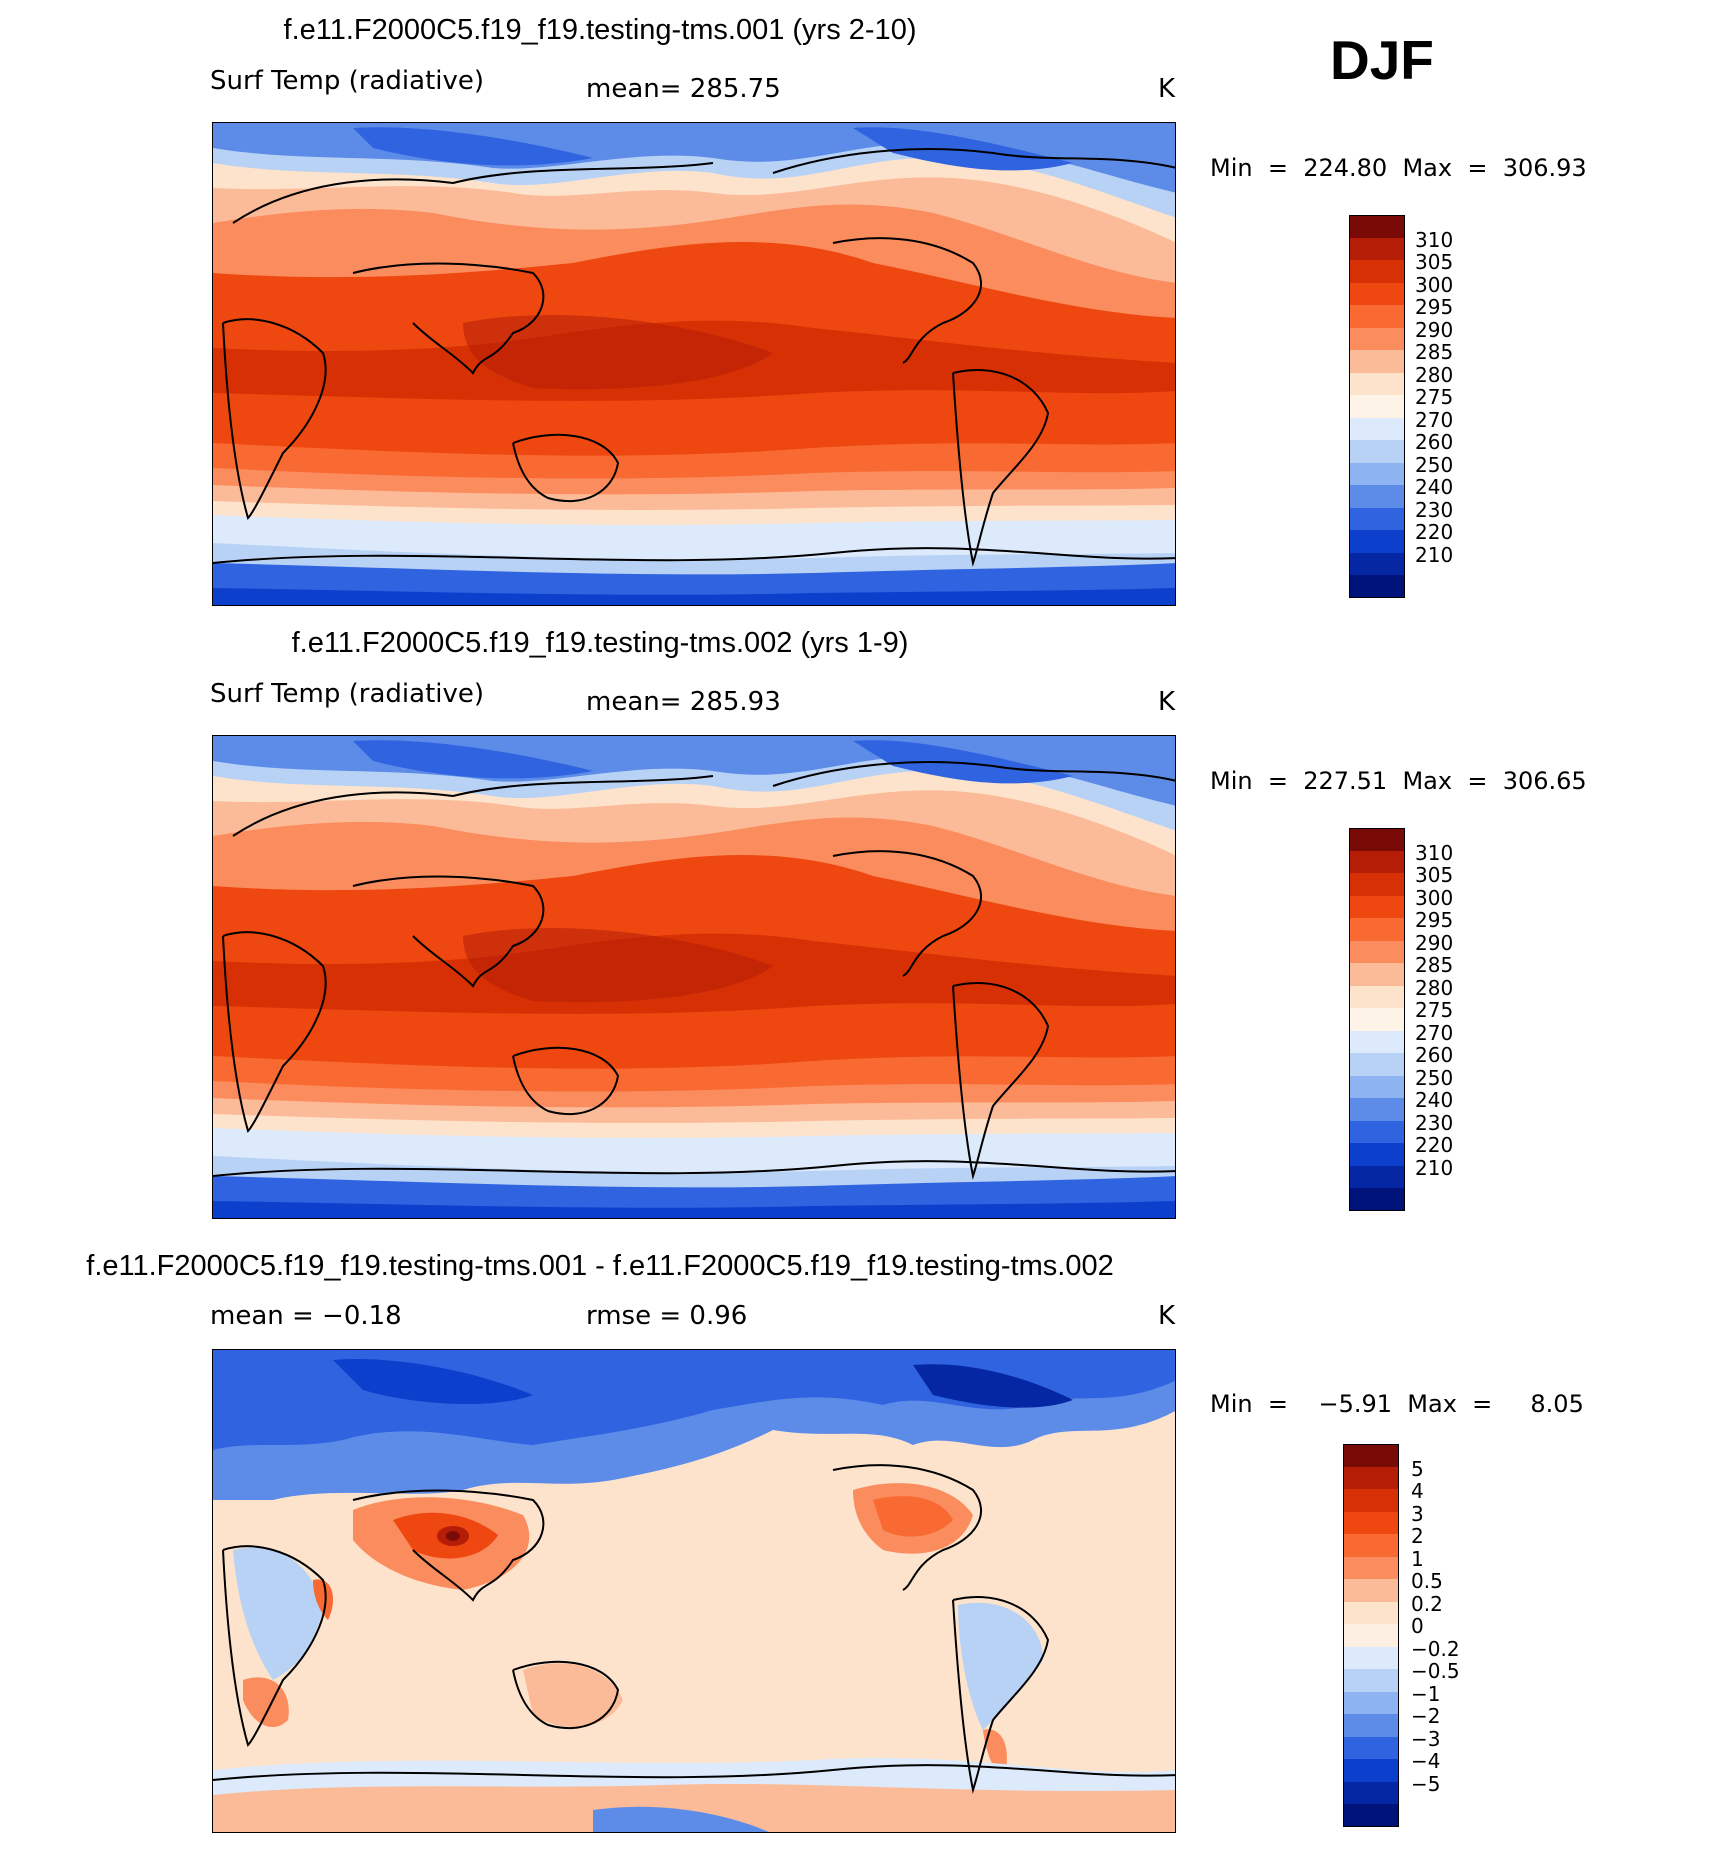 This screenshot has height=1853, width=1710. I want to click on abs-colorbar-tick-label: 270, so click(1434, 1032).